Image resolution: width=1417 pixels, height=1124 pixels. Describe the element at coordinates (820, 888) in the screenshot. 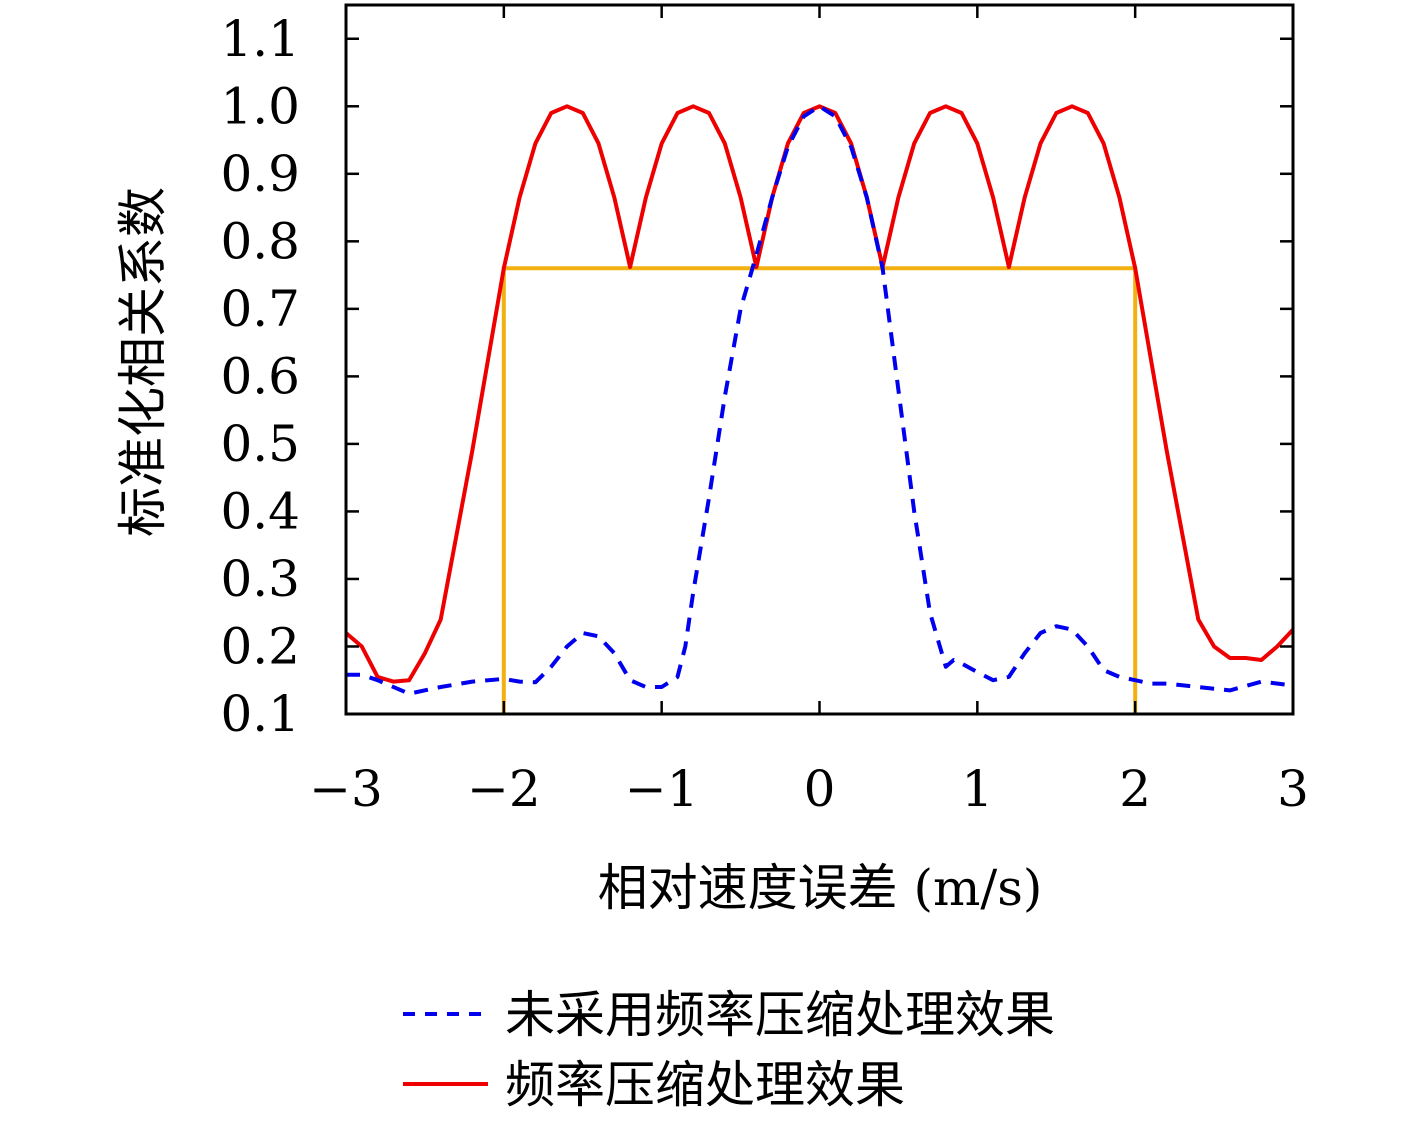

I see `x-axis-title: 相对速度误差 (m/s)` at that location.